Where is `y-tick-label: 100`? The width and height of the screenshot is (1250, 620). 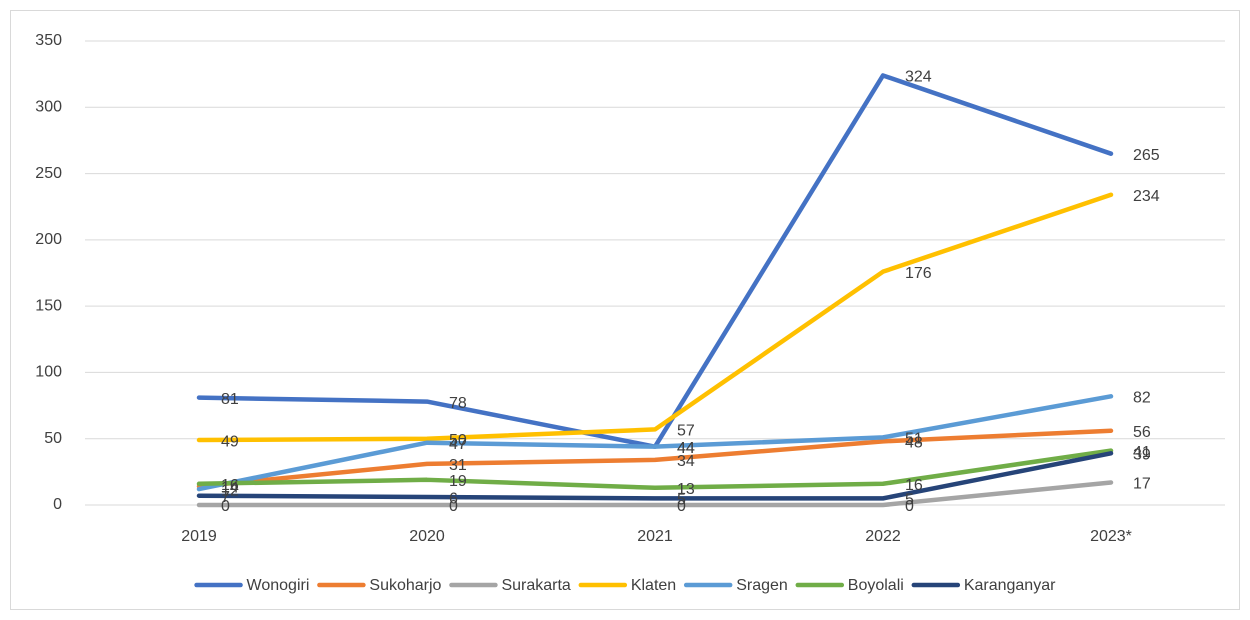
y-tick-label: 100 is located at coordinates (48, 372).